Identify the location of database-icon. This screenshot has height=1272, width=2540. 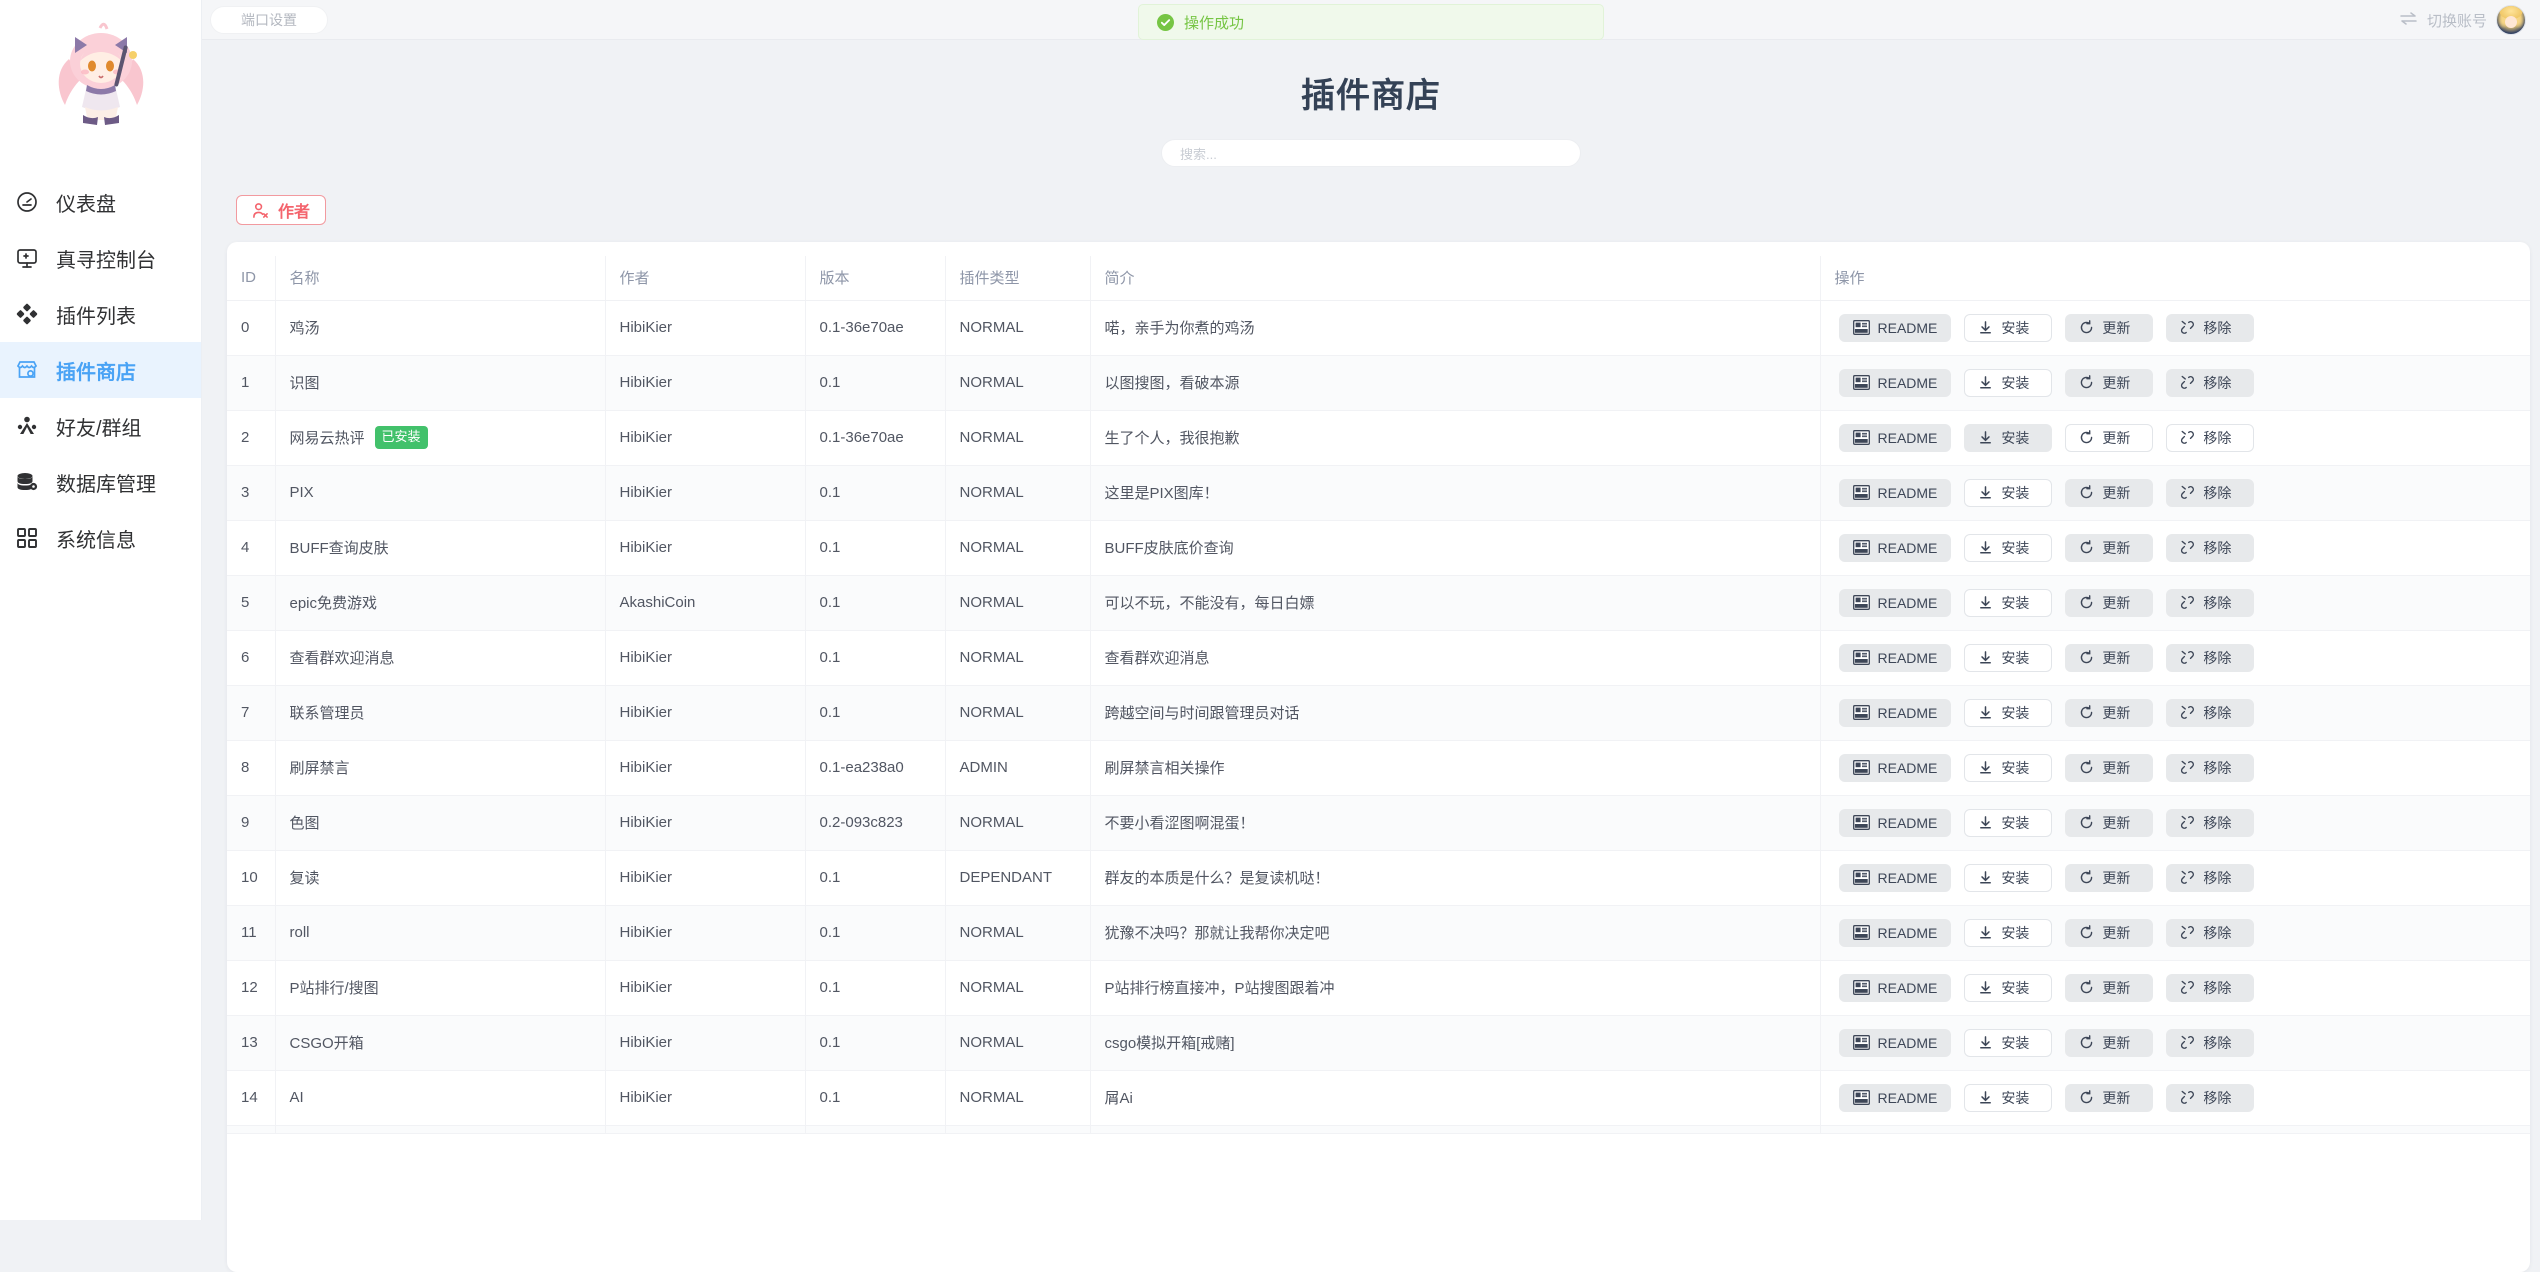
(27, 482).